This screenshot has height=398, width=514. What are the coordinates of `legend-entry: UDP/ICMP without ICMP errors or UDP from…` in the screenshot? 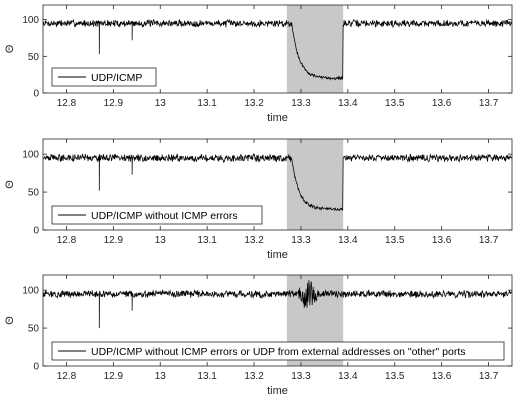 It's located at (278, 352).